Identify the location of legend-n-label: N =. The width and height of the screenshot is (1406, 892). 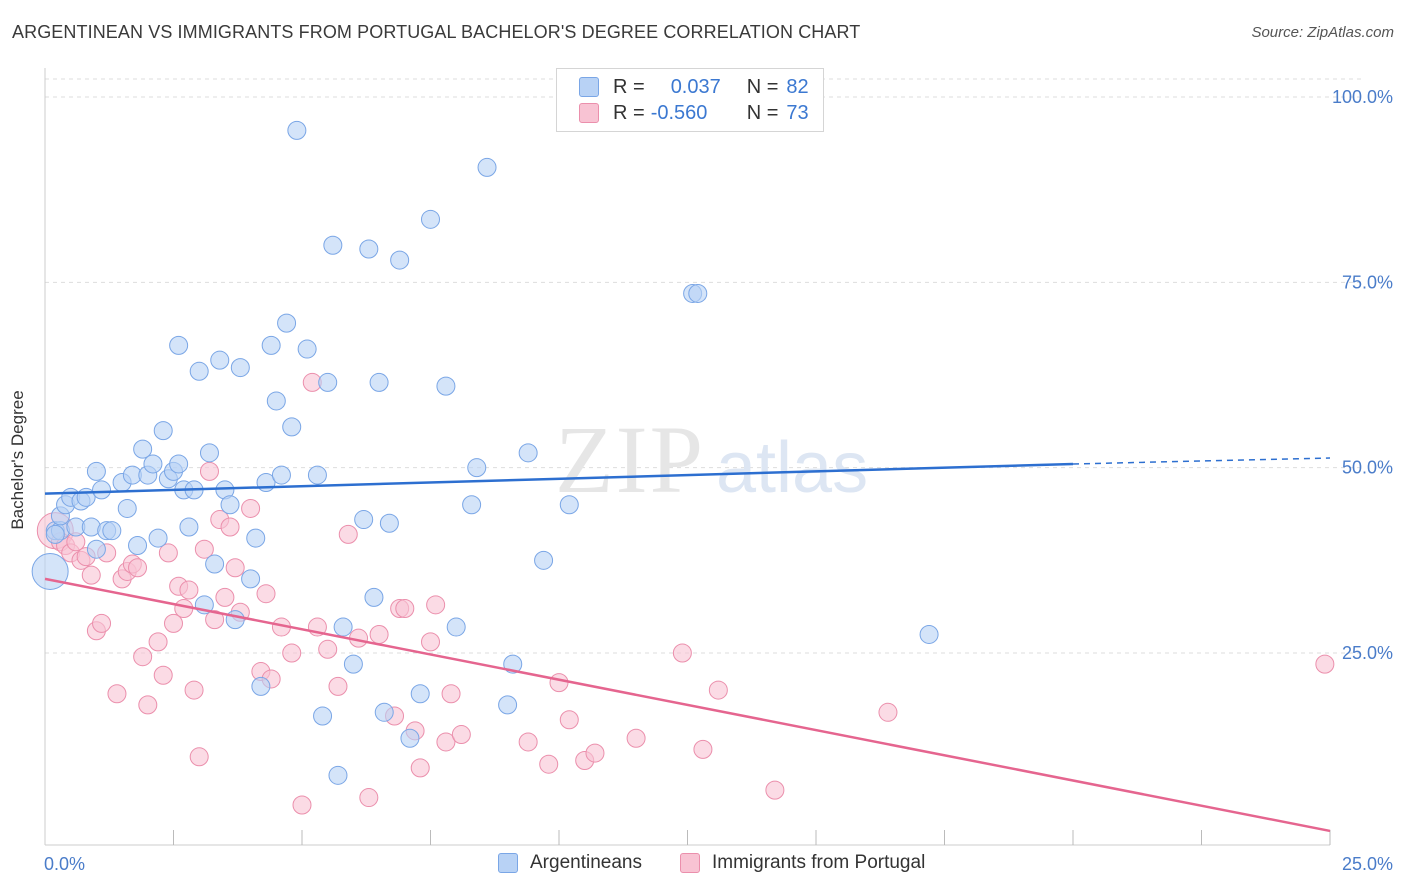
(762, 112).